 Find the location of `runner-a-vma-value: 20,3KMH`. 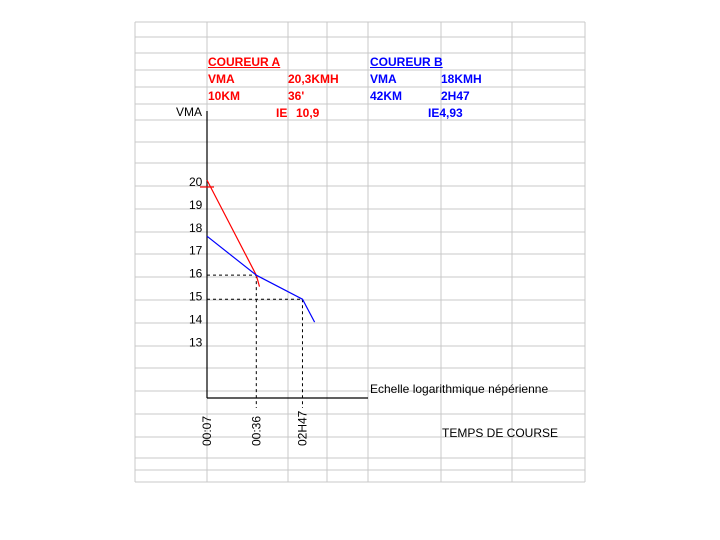

runner-a-vma-value: 20,3KMH is located at coordinates (313, 79).